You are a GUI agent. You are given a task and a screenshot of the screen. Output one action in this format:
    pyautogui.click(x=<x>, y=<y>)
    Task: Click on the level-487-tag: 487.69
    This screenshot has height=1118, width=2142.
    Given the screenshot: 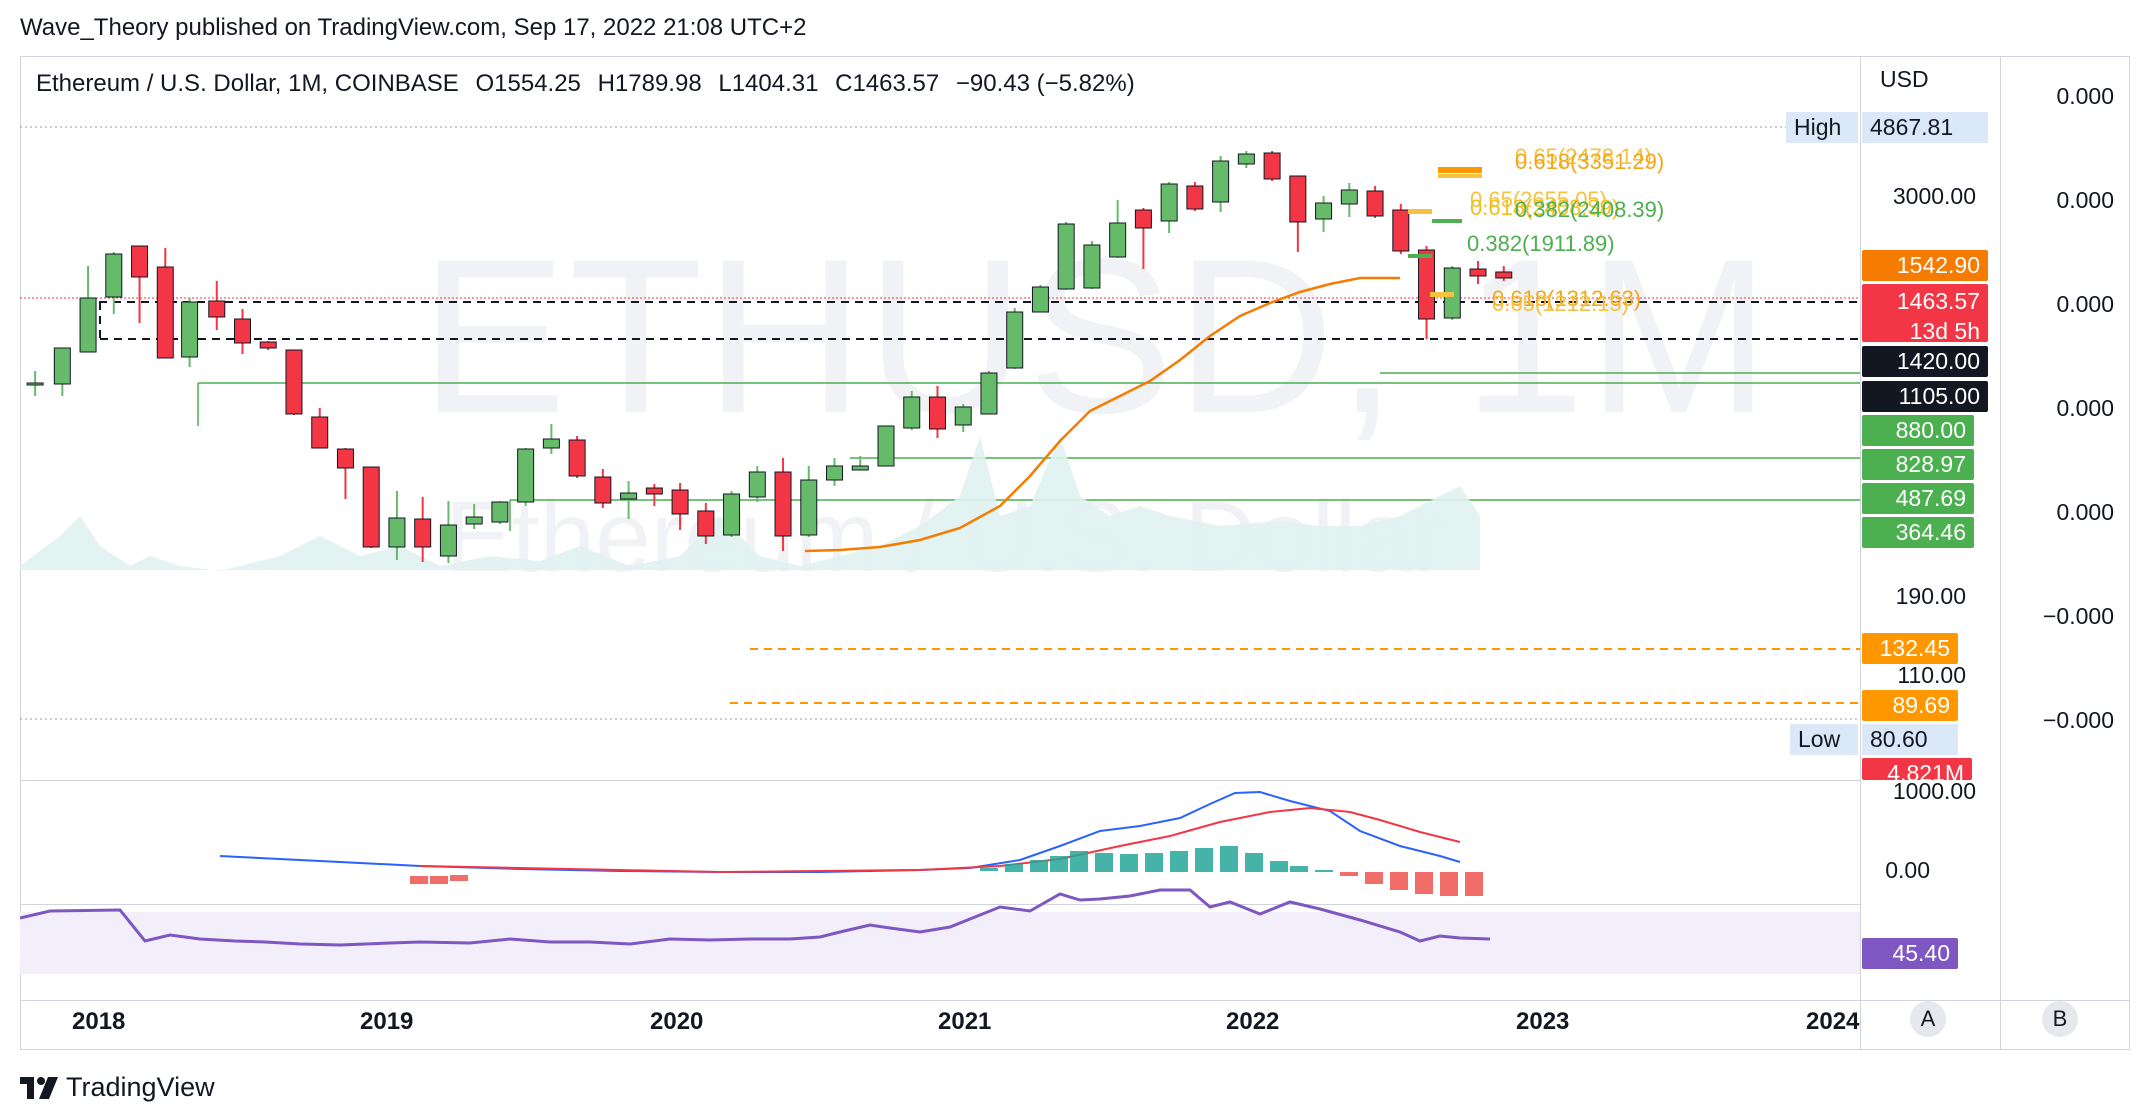 What is the action you would take?
    pyautogui.click(x=1918, y=498)
    